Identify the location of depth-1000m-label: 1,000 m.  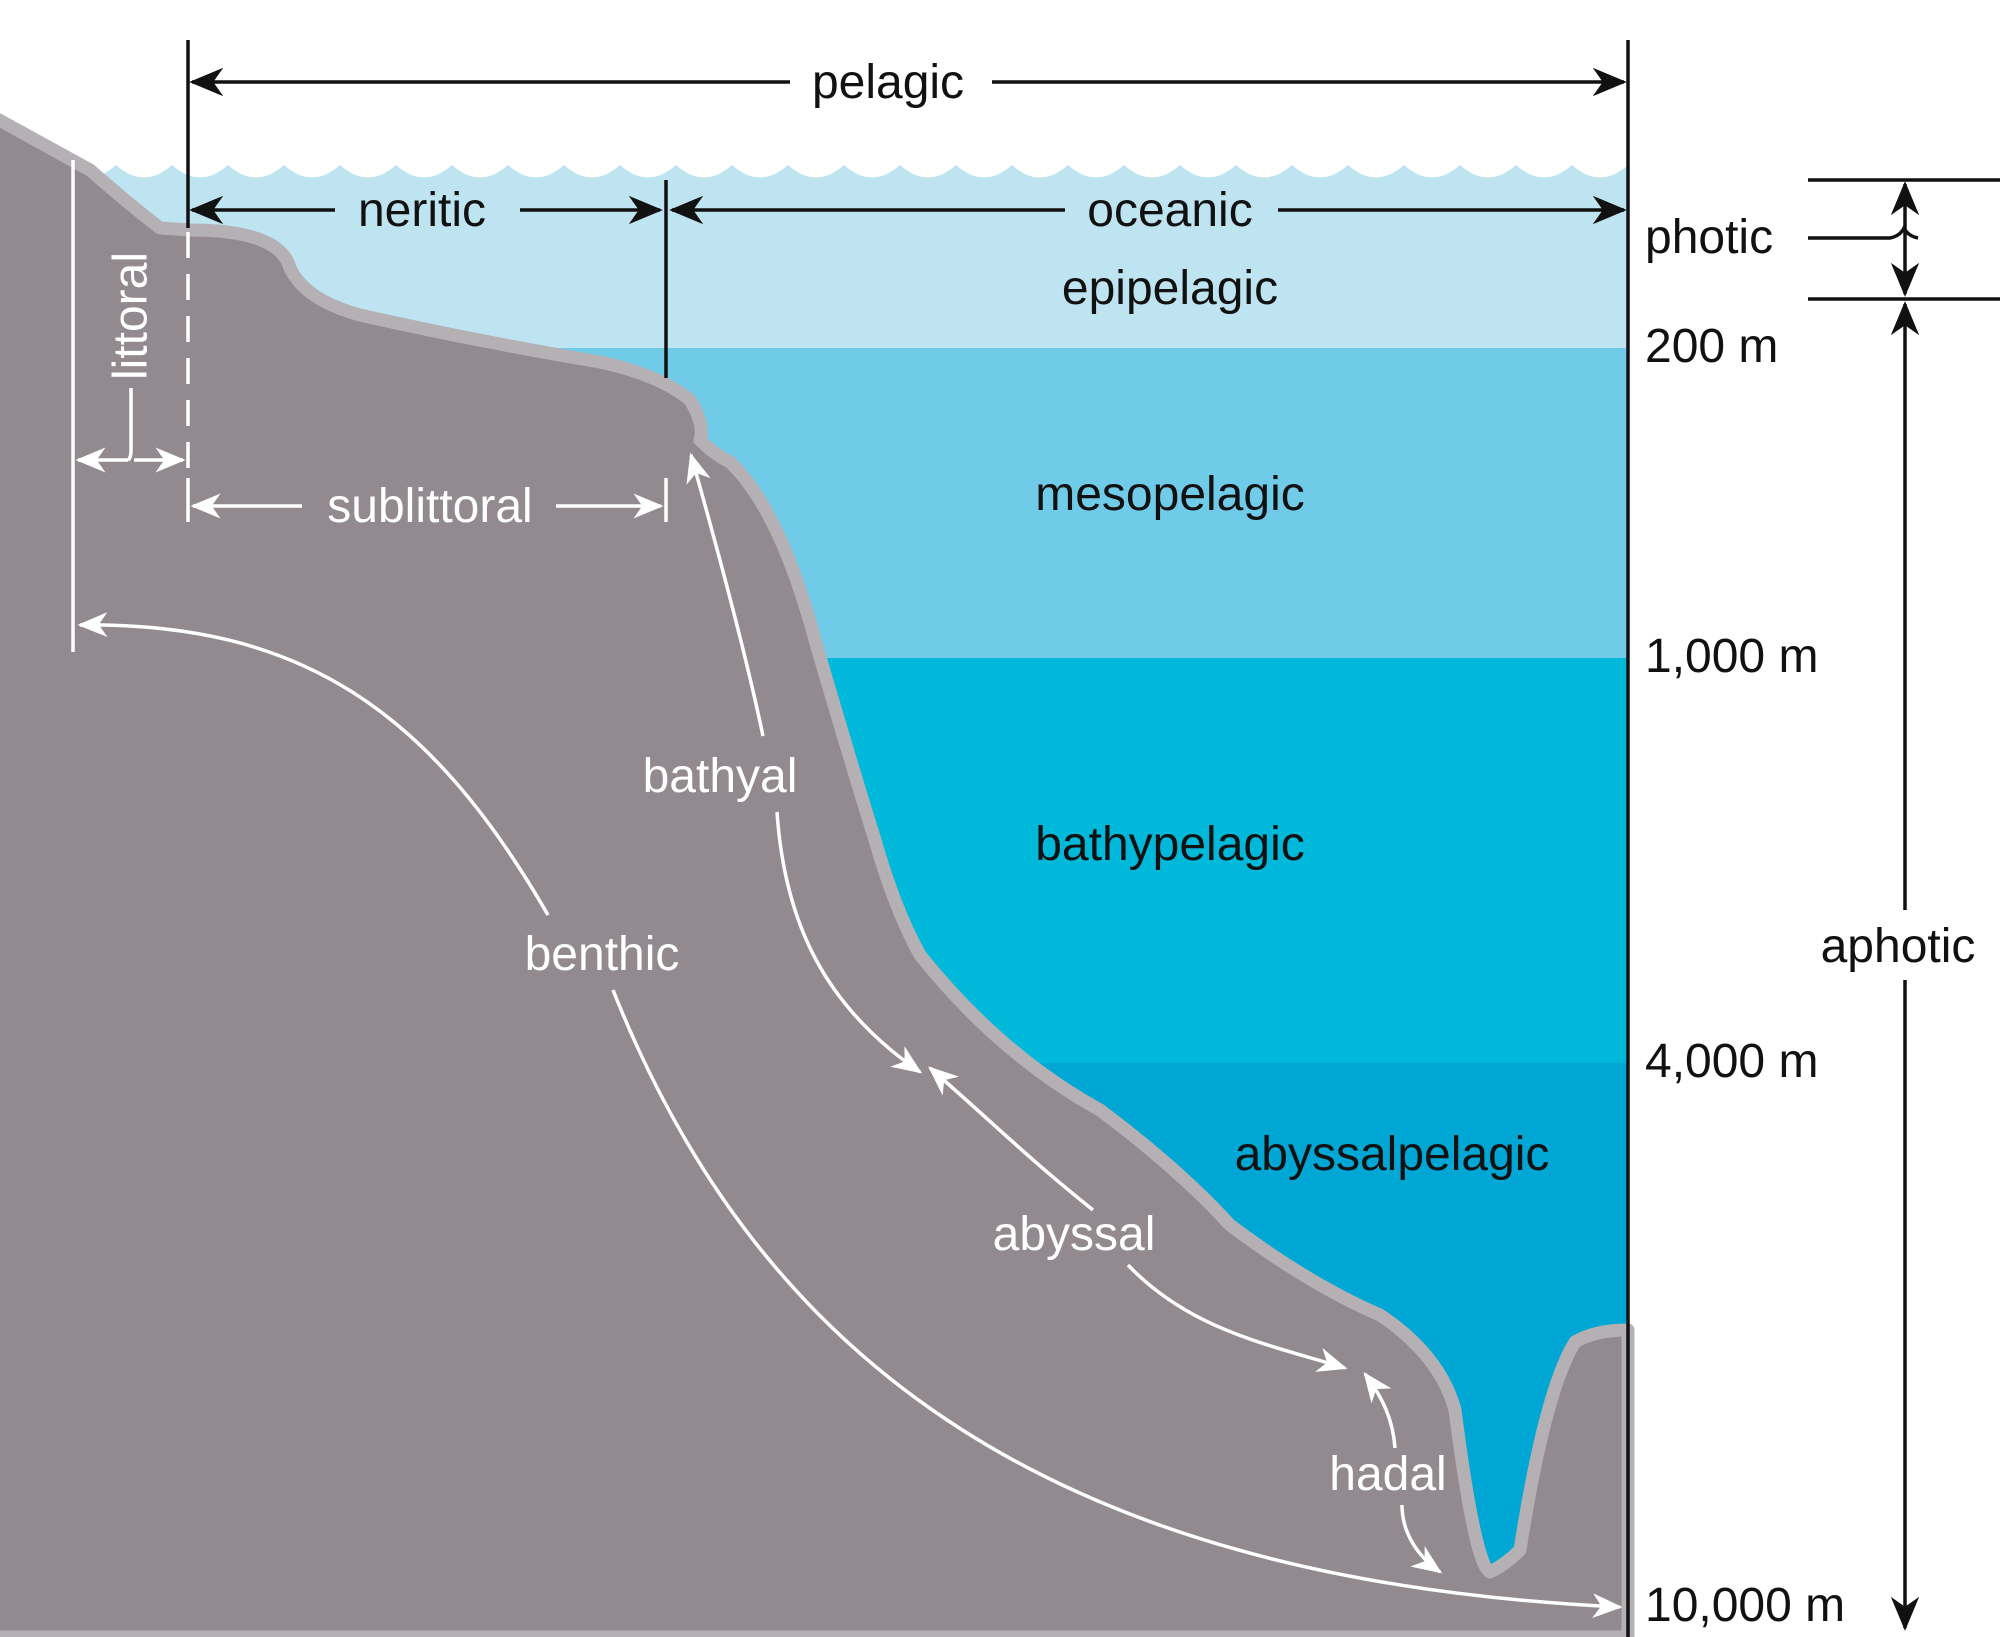
(1731, 656).